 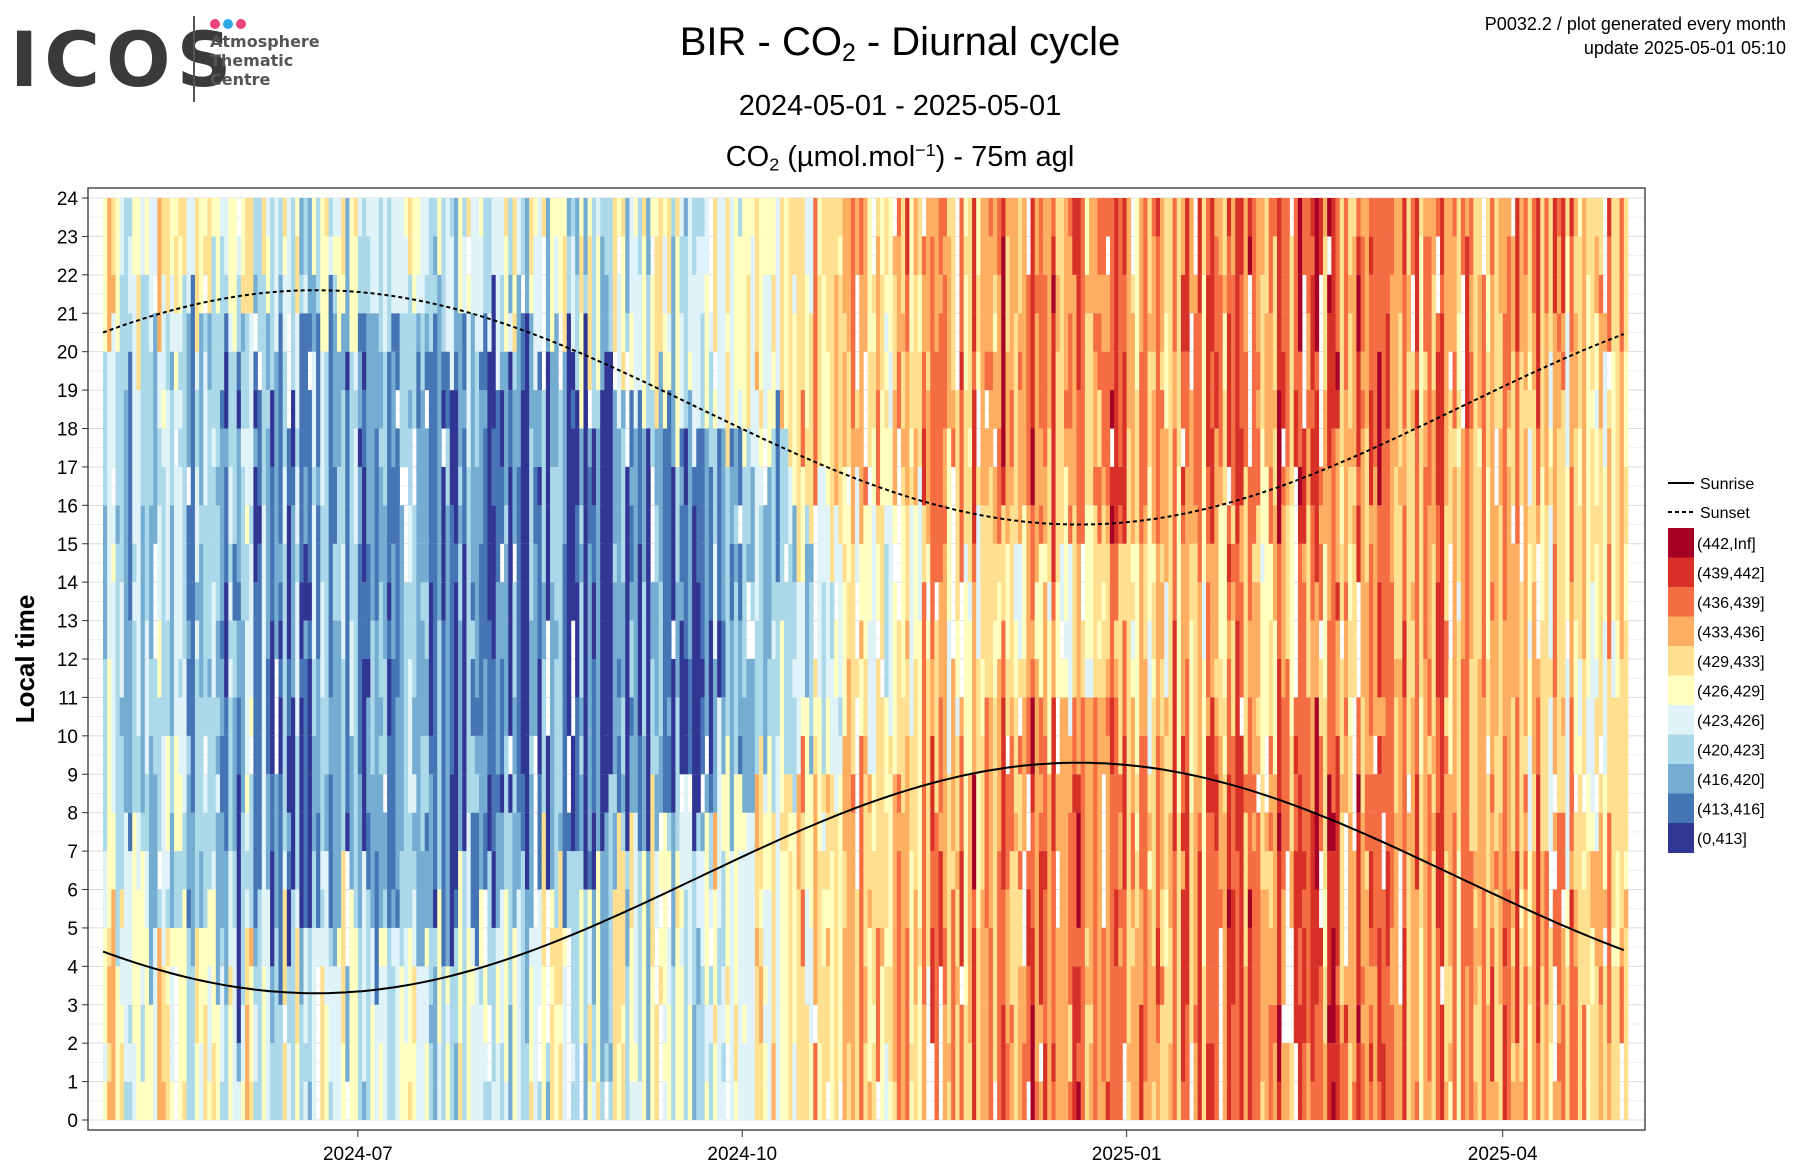 What do you see at coordinates (1731, 780) in the screenshot?
I see `legend-label: (416,420]` at bounding box center [1731, 780].